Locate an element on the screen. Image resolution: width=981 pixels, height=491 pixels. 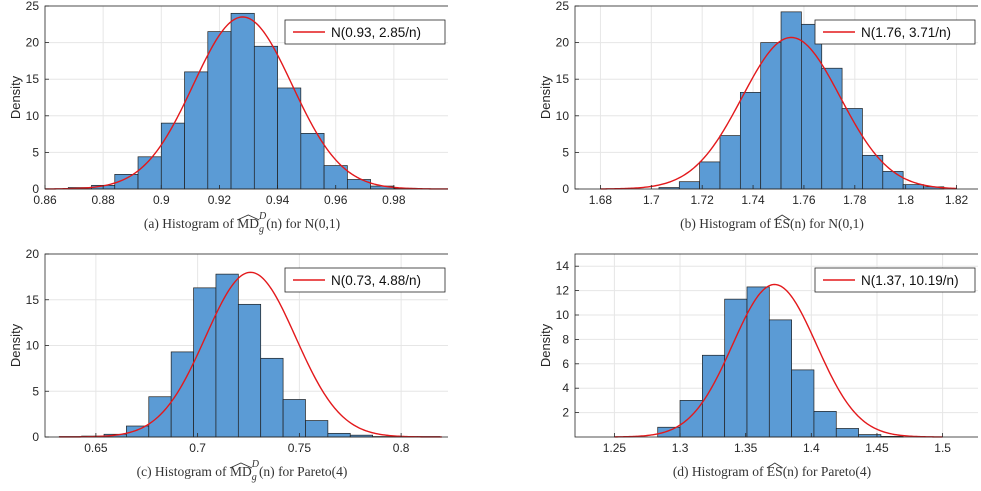
x-tick-label: 1.74 is located at coordinates (753, 200).